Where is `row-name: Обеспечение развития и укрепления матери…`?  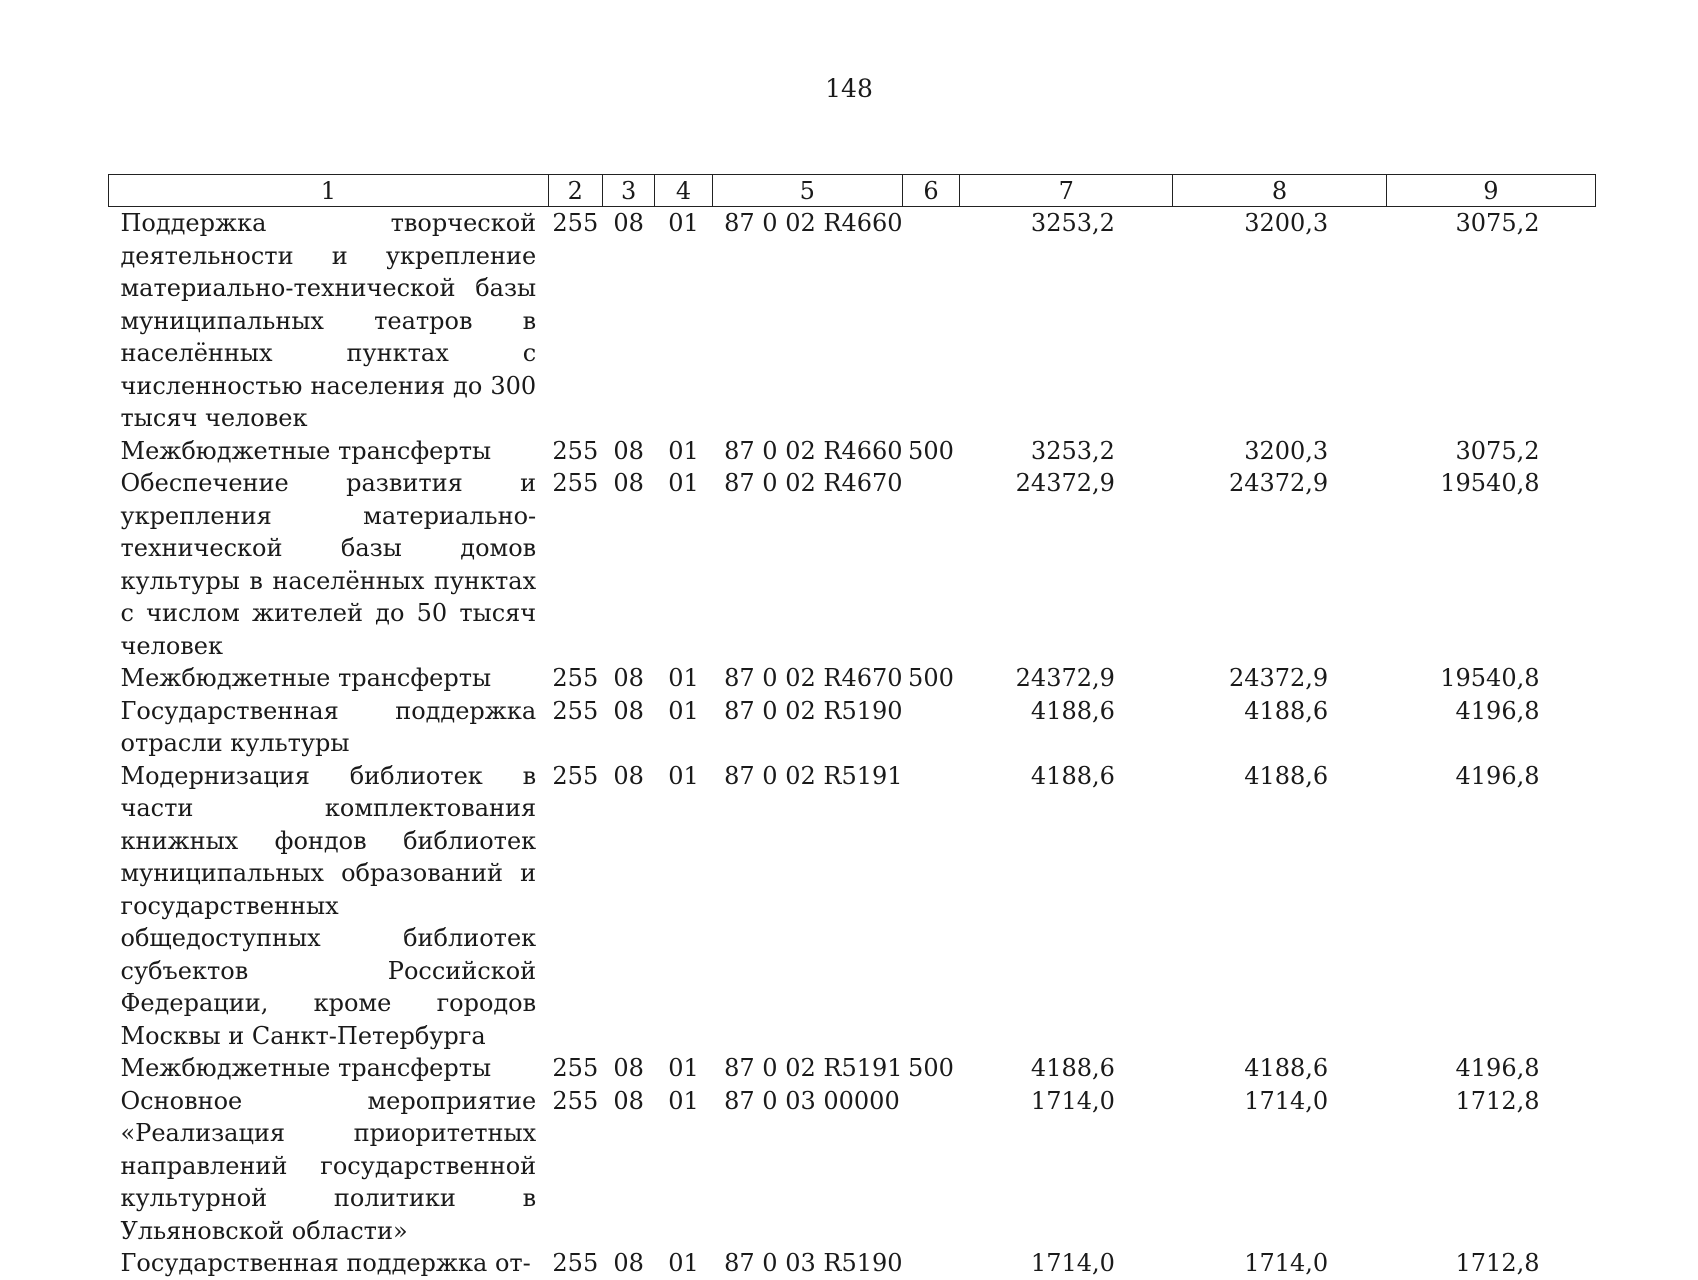 row-name: Обеспечение развития и укрепления матери… is located at coordinates (328, 564).